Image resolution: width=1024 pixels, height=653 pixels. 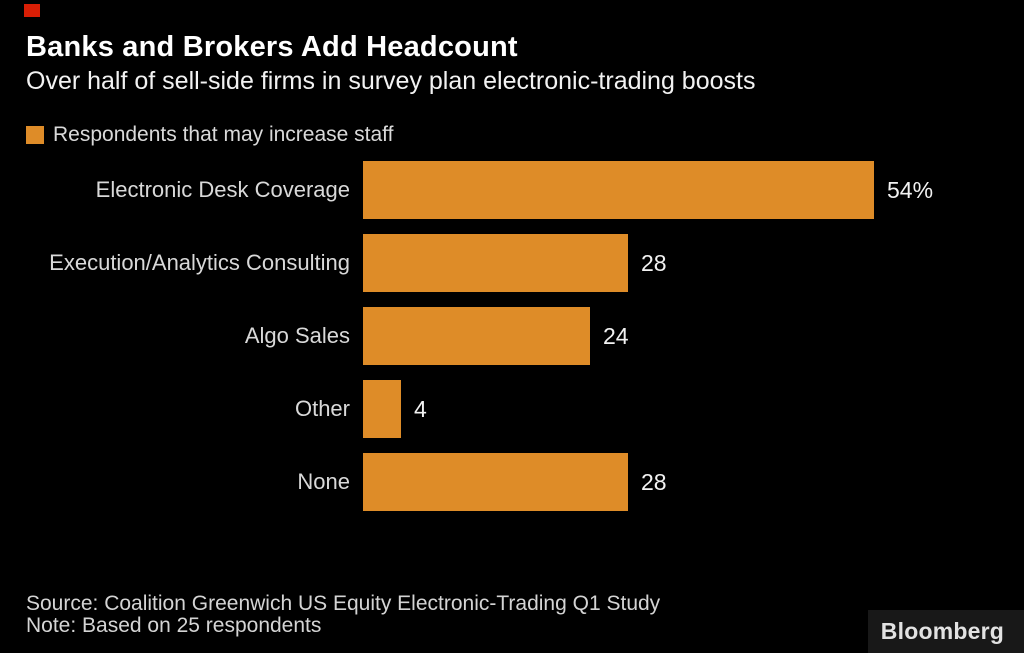 What do you see at coordinates (32, 10) in the screenshot?
I see `red-square-marker` at bounding box center [32, 10].